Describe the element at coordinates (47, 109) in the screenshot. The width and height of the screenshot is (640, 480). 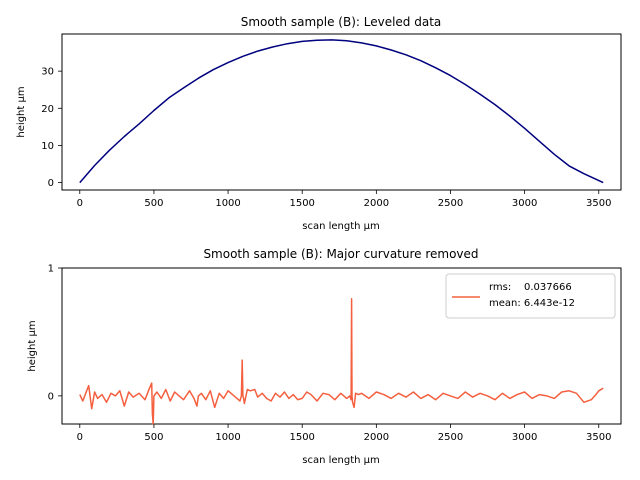
I see `y-tick-label: 20` at that location.